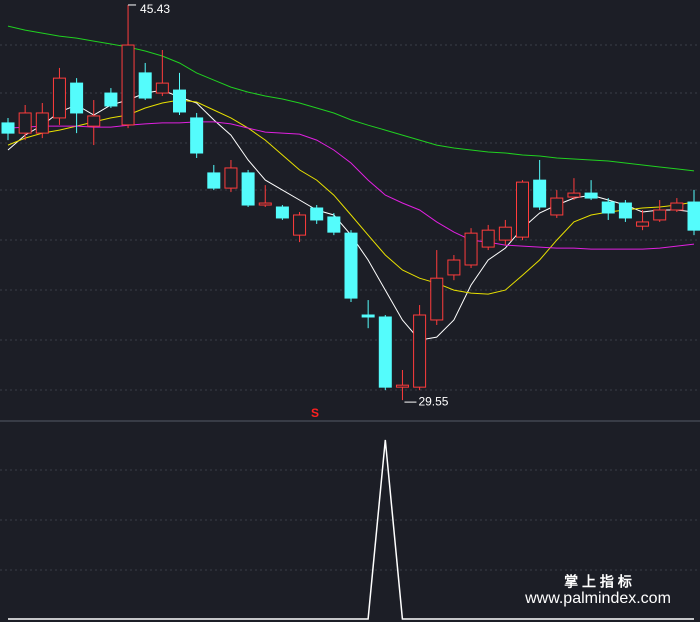 Image resolution: width=700 pixels, height=622 pixels. I want to click on signal: S, so click(315, 413).